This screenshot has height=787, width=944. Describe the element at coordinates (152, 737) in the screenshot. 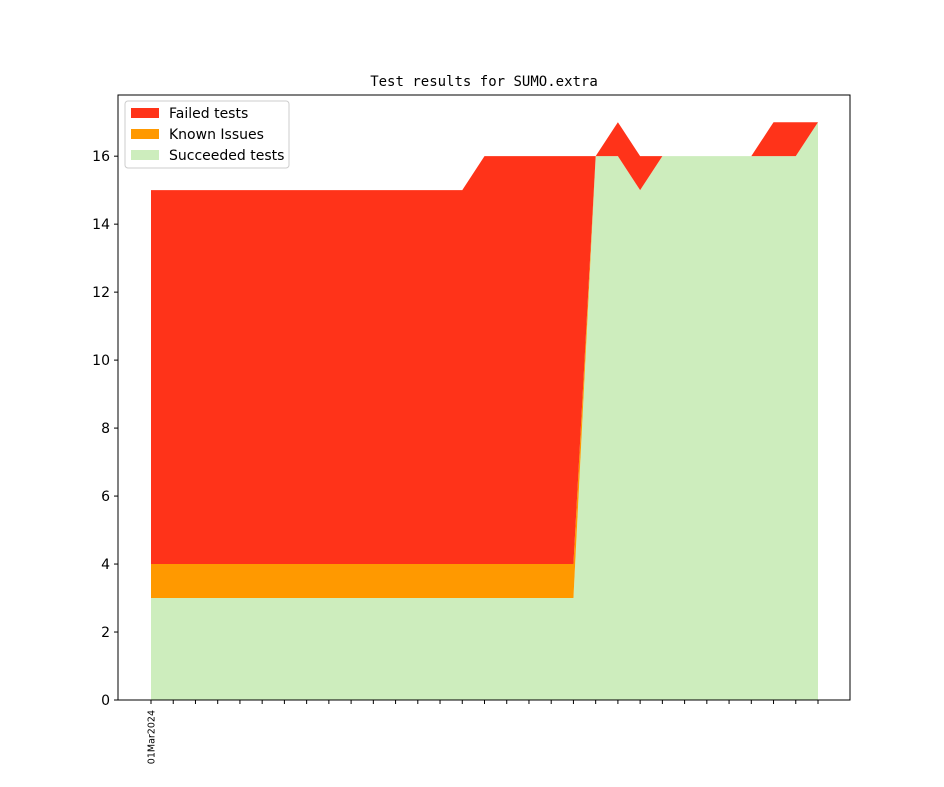

I see `x-tick-label: 01Mar2024` at that location.